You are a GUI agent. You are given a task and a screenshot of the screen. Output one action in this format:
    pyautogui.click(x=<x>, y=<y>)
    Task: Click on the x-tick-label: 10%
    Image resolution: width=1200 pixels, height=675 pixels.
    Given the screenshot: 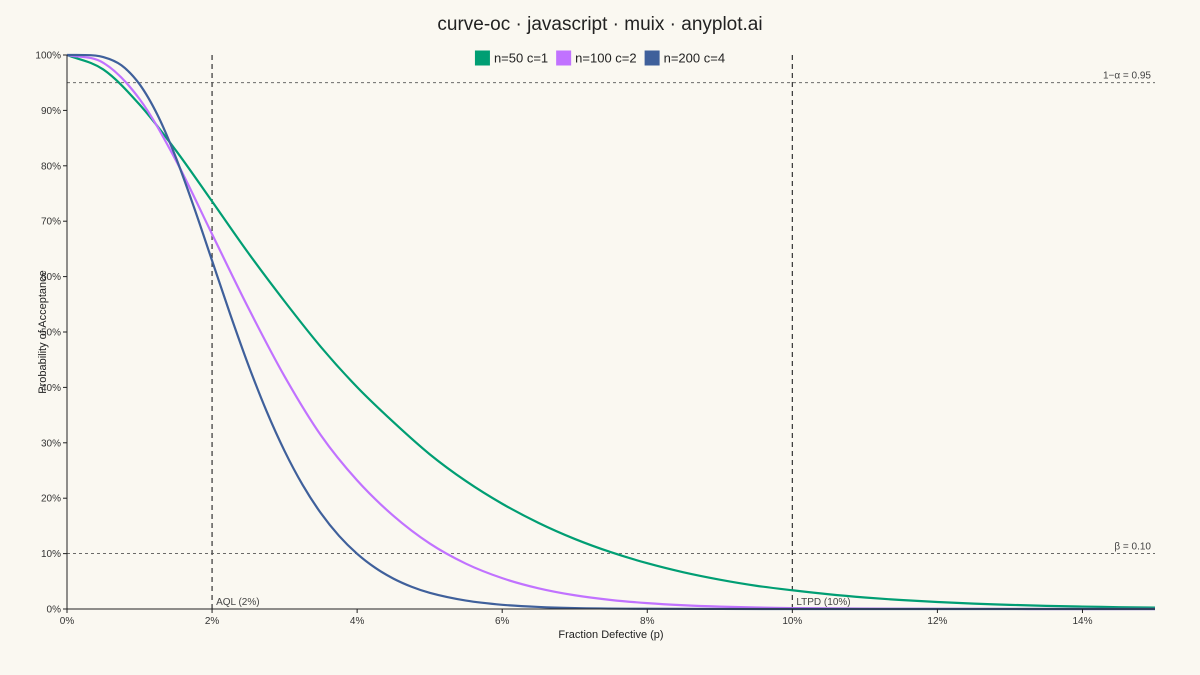 What is the action you would take?
    pyautogui.click(x=792, y=621)
    